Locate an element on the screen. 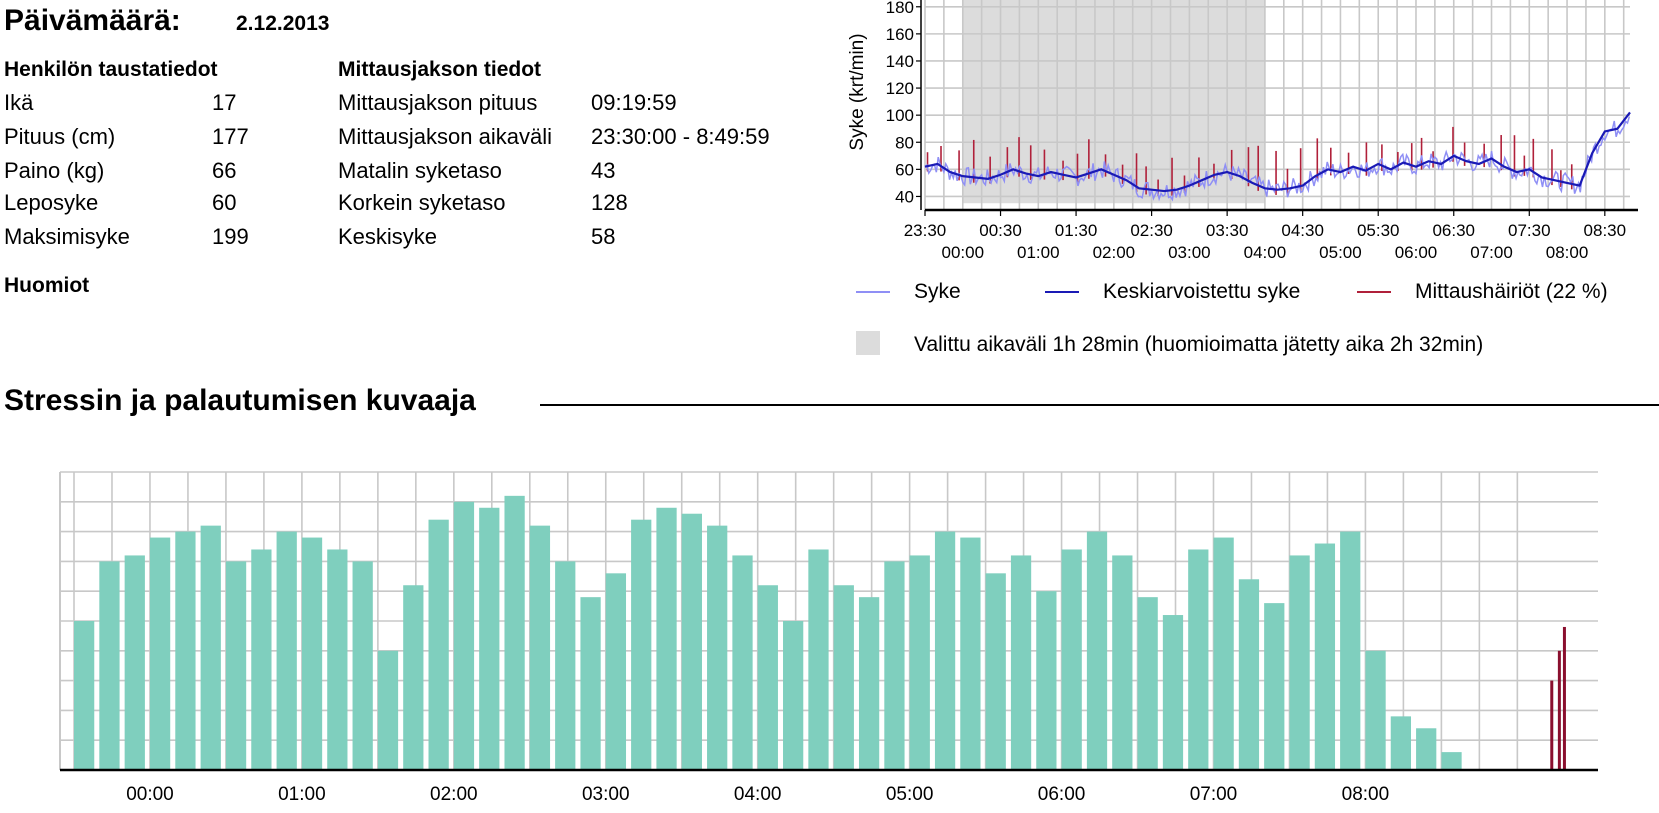  max-hr-label: Maksimisyke is located at coordinates (67, 236).